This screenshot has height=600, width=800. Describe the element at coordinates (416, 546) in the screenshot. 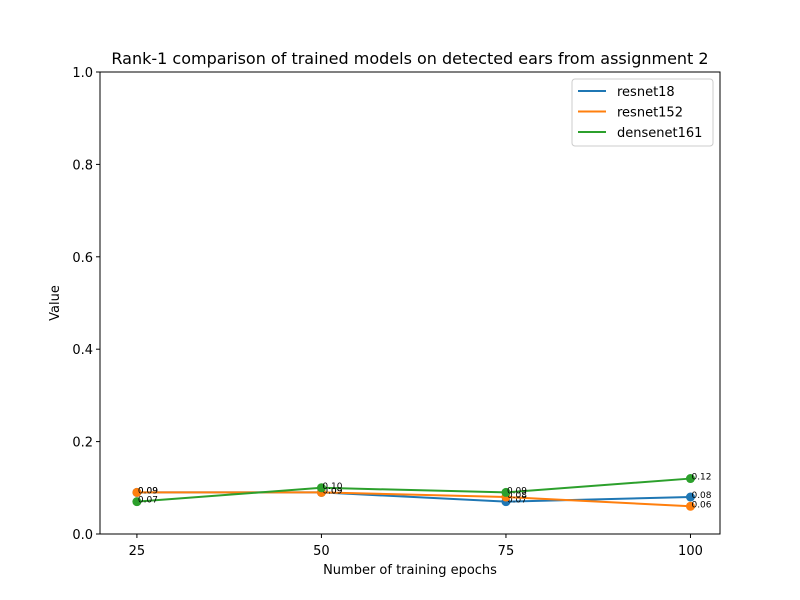

I see `x-axis-ticks: 25 50 75 100` at that location.